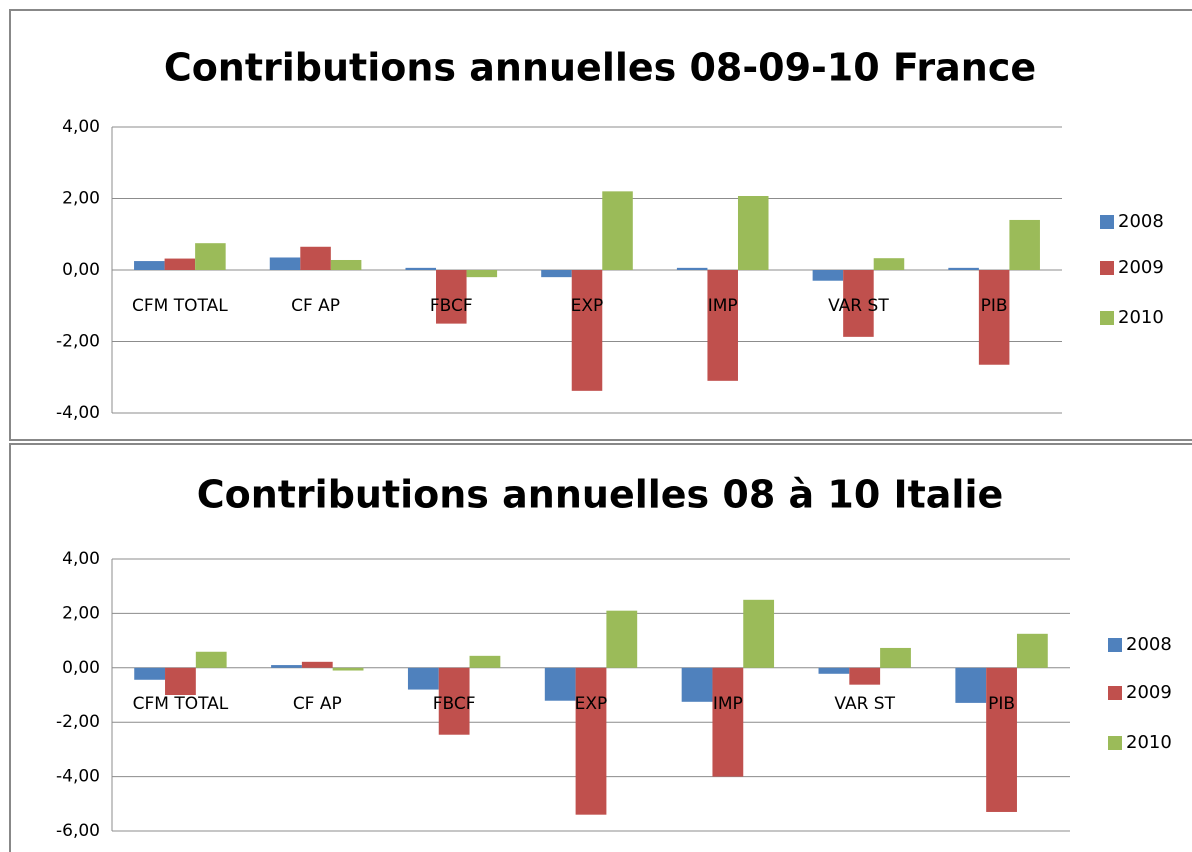 This screenshot has width=1192, height=852. Describe the element at coordinates (78, 831) in the screenshot. I see `y-tick-label: -6,00` at that location.